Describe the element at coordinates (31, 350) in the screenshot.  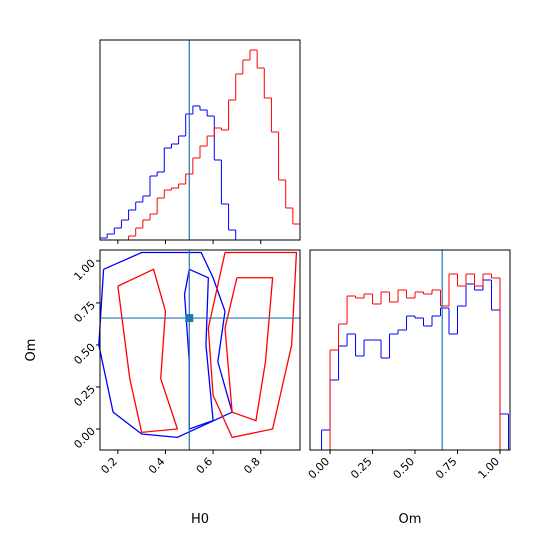
I see `y-axis-label: Om` at that location.